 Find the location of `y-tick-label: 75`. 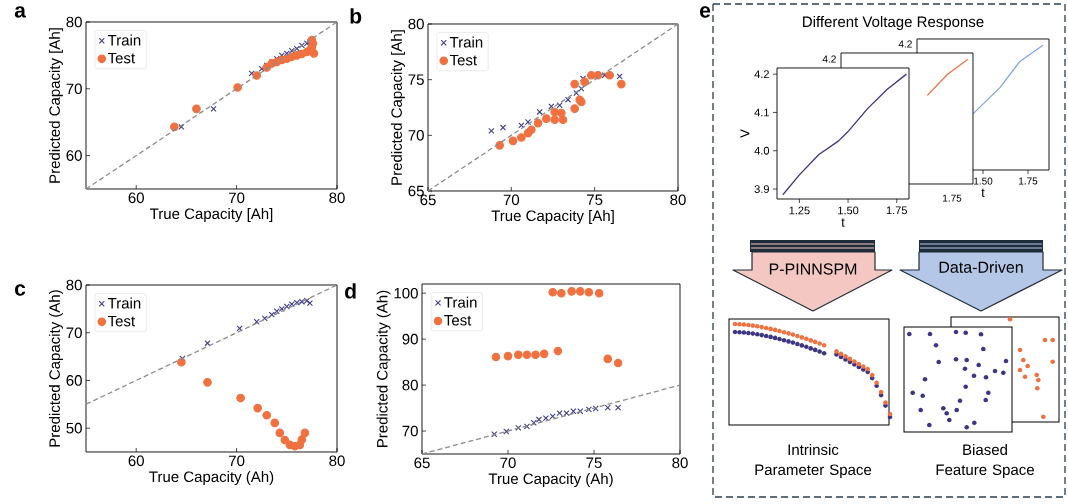

y-tick-label: 75 is located at coordinates (416, 79).